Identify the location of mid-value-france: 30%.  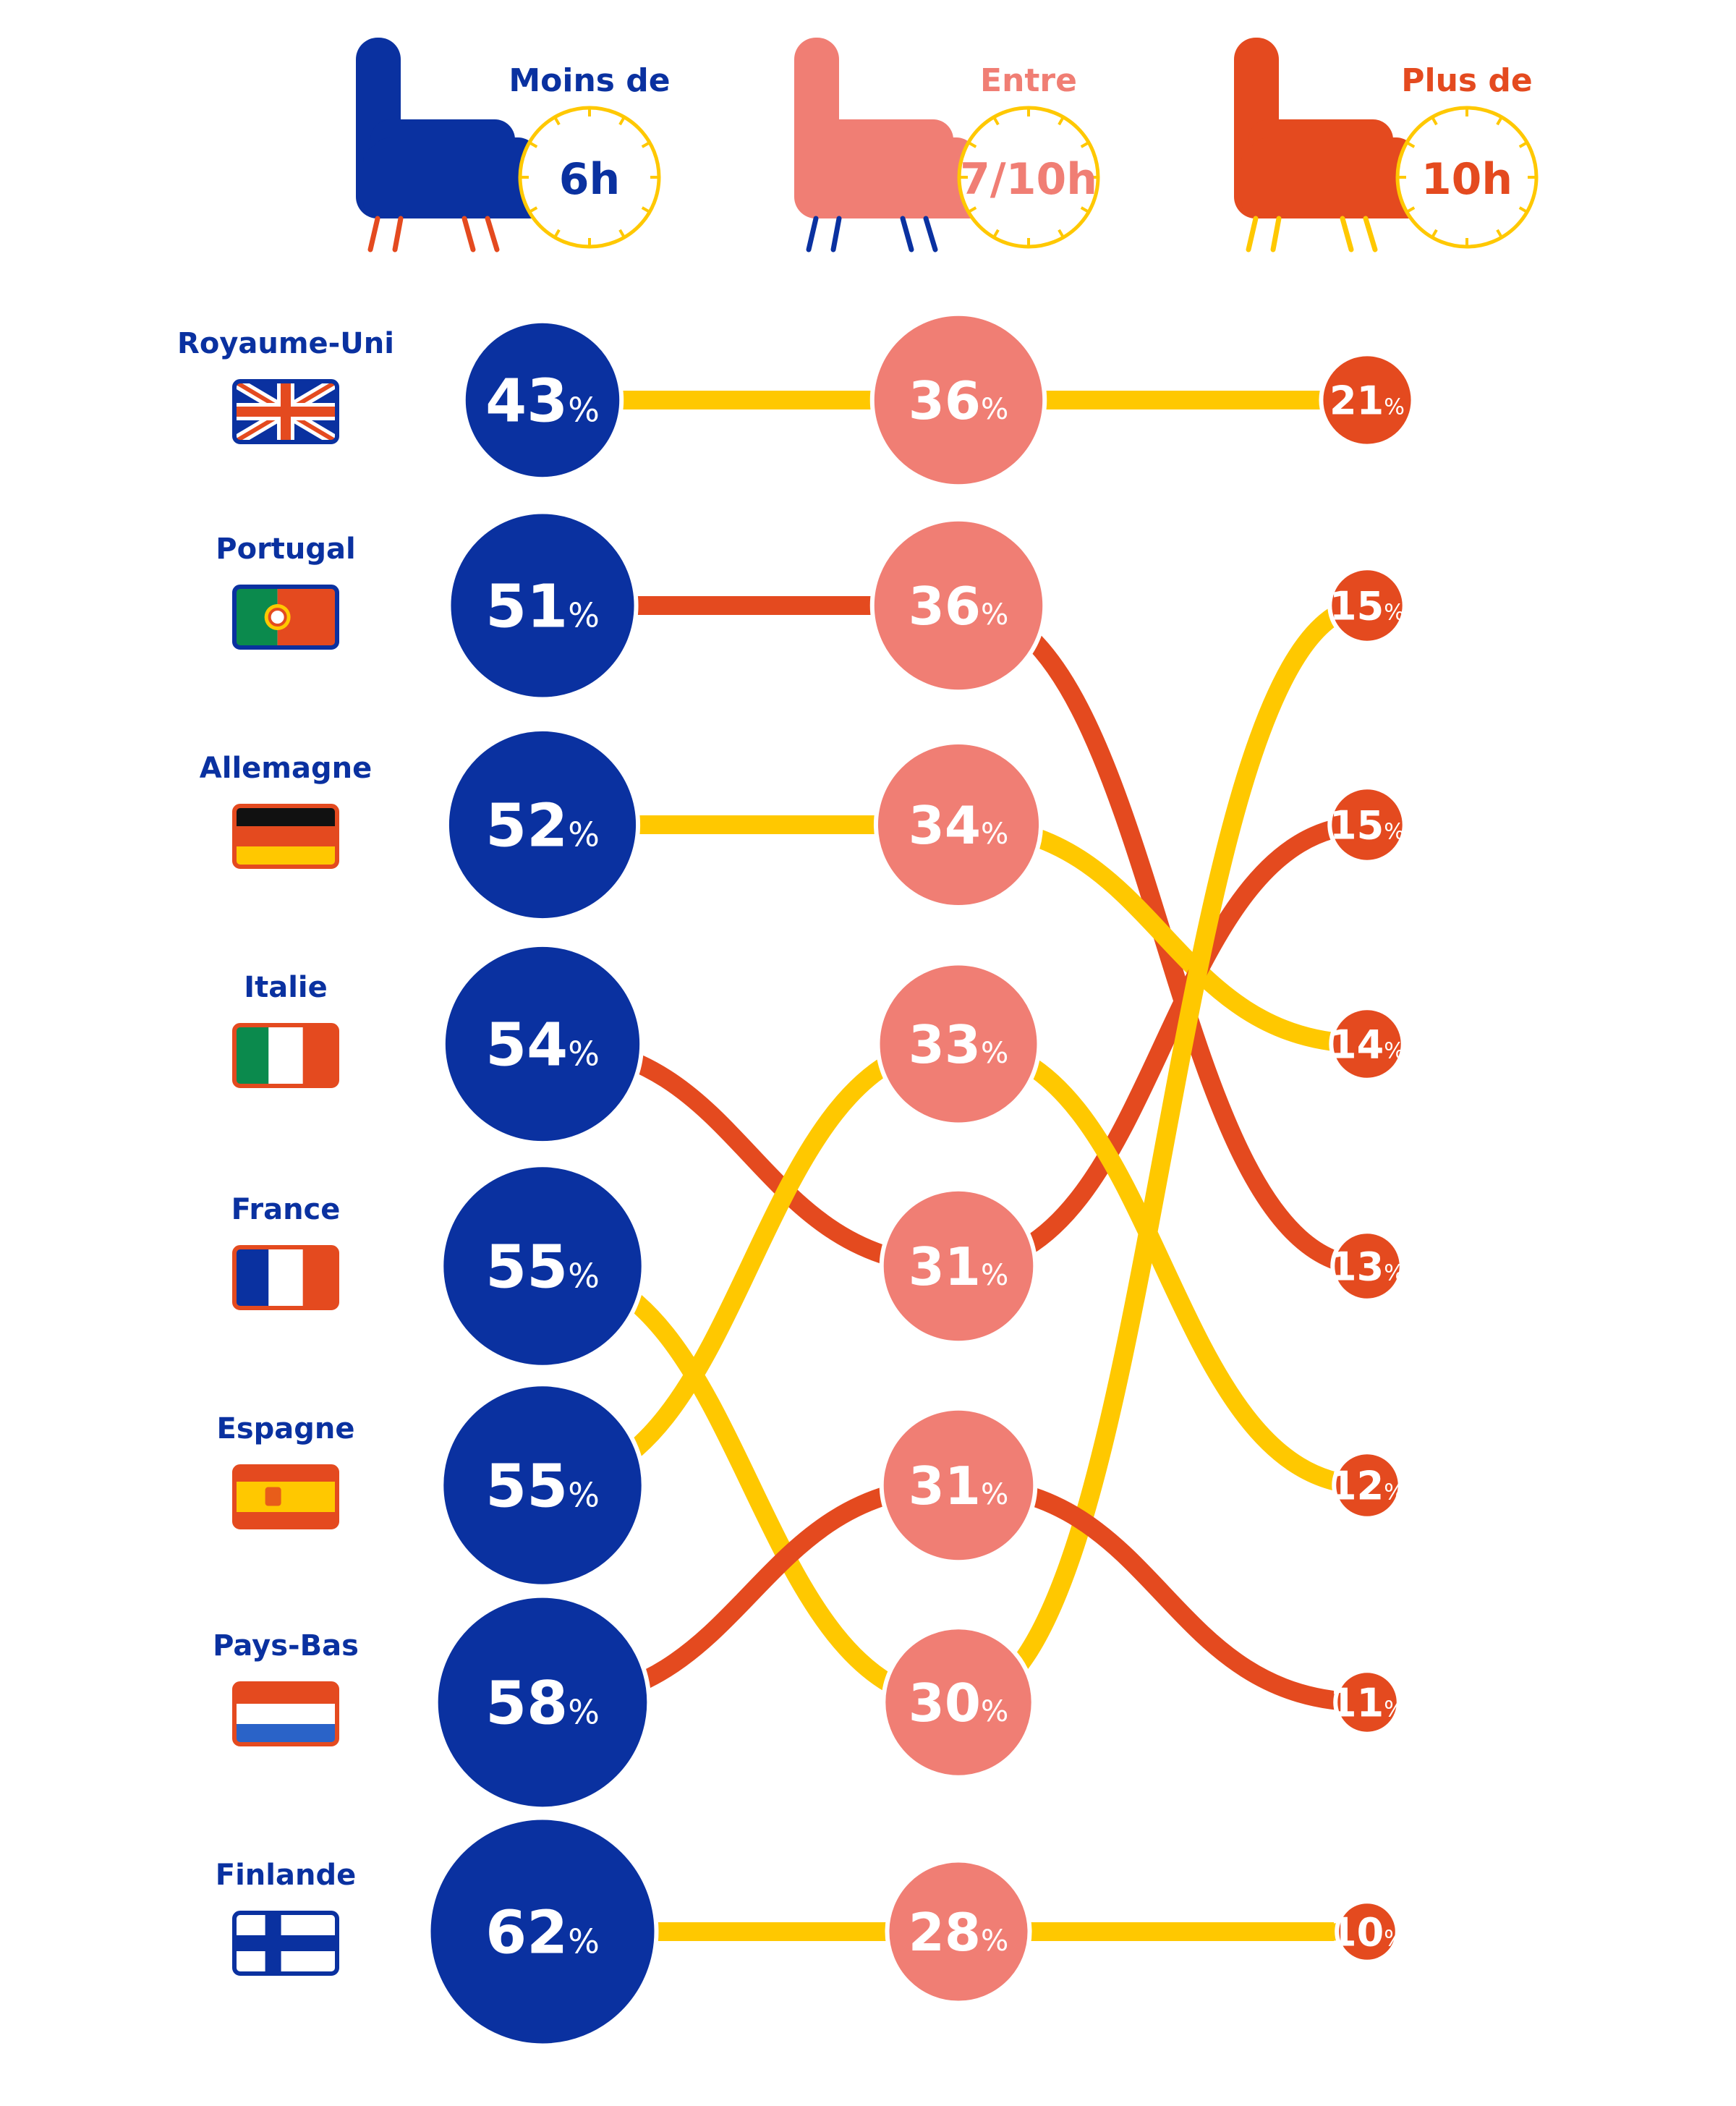
(959, 1702).